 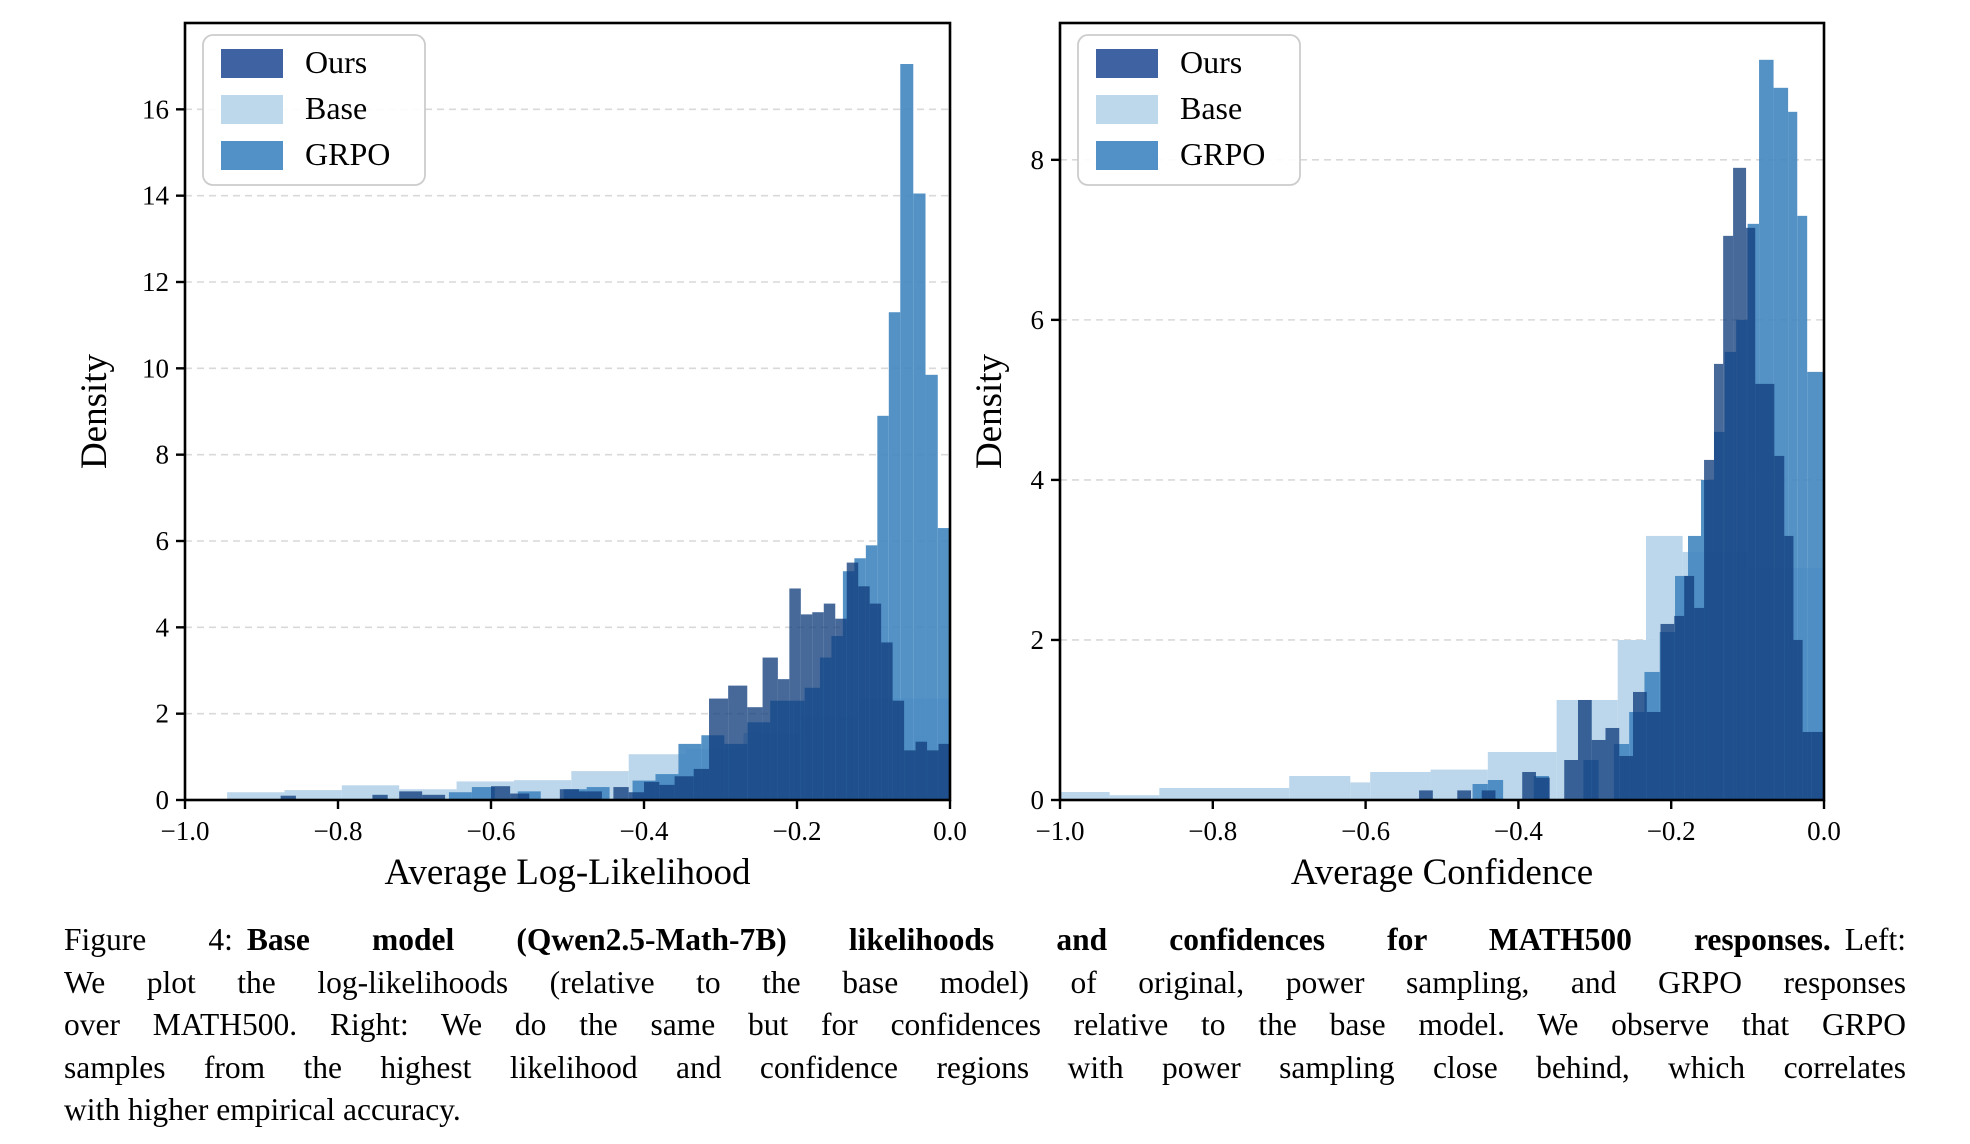 What do you see at coordinates (797, 831) in the screenshot?
I see `x-tick-label: −0.2` at bounding box center [797, 831].